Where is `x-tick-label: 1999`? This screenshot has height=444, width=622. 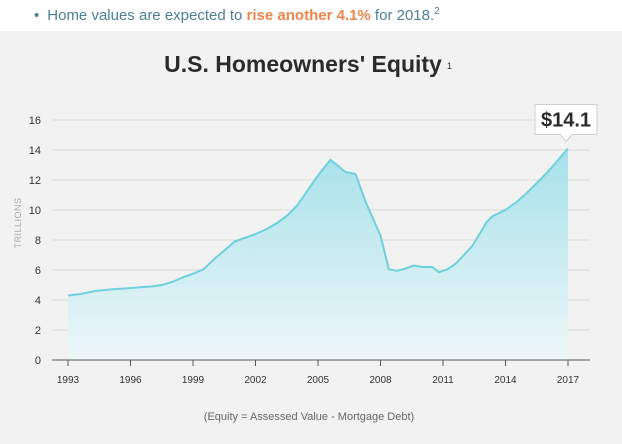 x-tick-label: 1999 is located at coordinates (193, 380).